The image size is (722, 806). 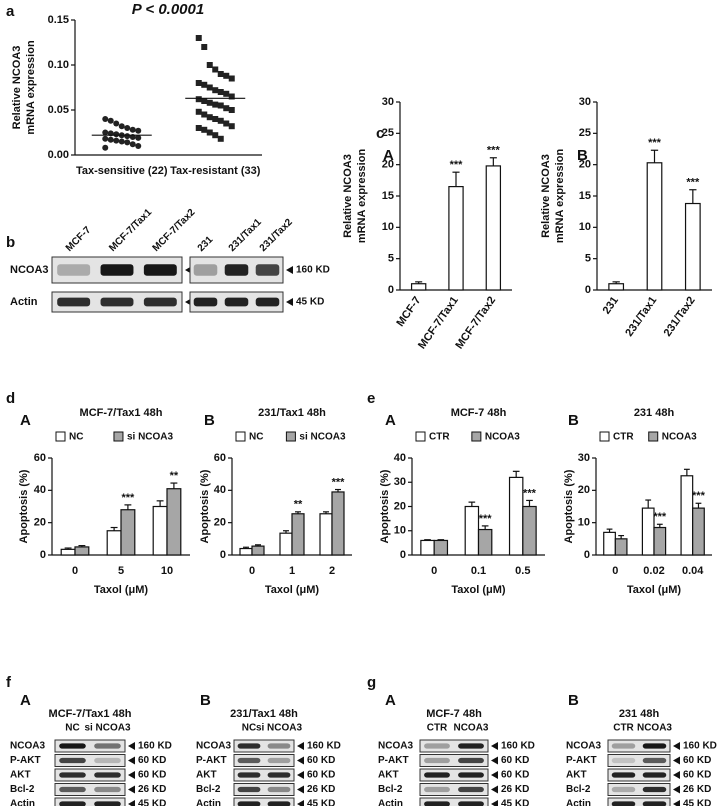 What do you see at coordinates (585, 196) in the screenshot?
I see `y-tick-label: 15` at bounding box center [585, 196].